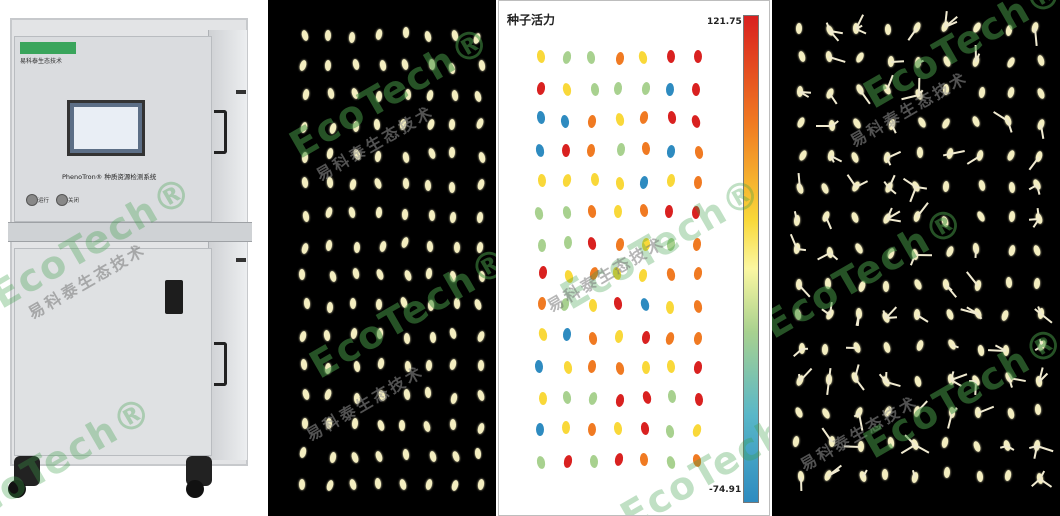  I want to click on cabinet-stop-button, so click(62, 200).